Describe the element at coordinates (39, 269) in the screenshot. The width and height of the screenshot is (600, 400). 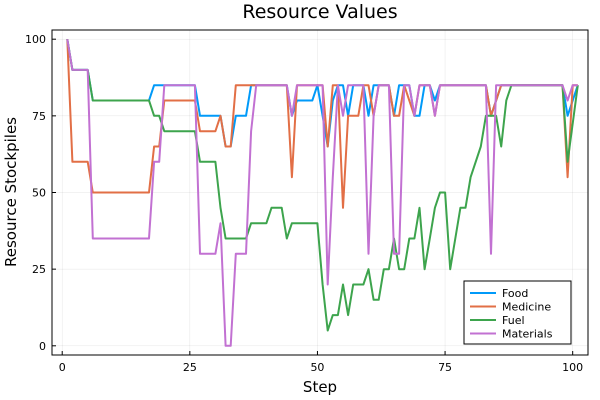
I see `y-tick-label: 25` at that location.